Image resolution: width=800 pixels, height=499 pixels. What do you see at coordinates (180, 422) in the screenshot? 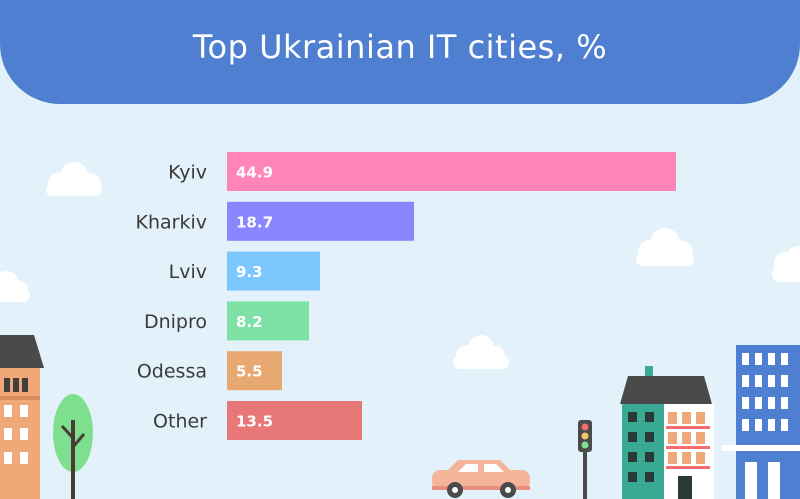
I see `category-label: Other` at bounding box center [180, 422].